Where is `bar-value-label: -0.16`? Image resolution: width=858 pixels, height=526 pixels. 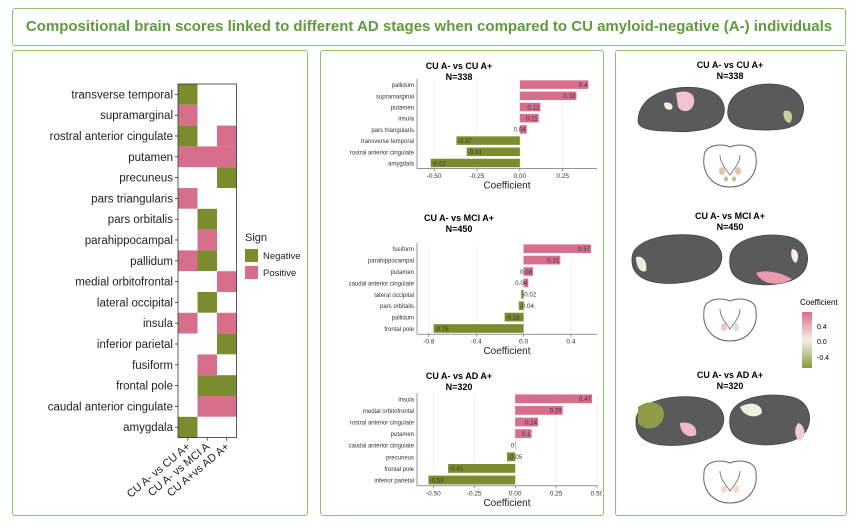 bar-value-label: -0.16 is located at coordinates (513, 317).